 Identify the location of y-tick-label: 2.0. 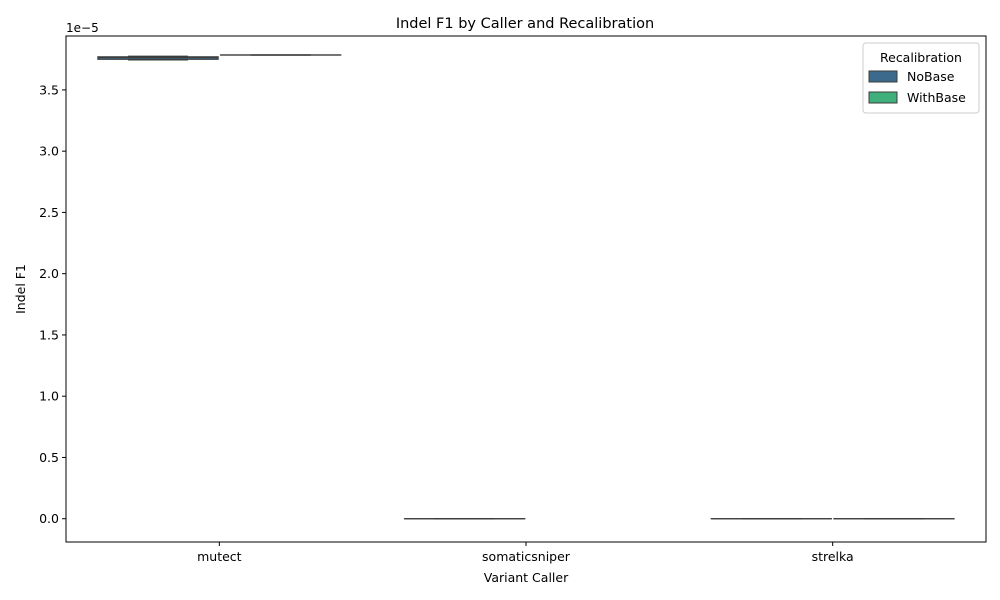
(49, 273).